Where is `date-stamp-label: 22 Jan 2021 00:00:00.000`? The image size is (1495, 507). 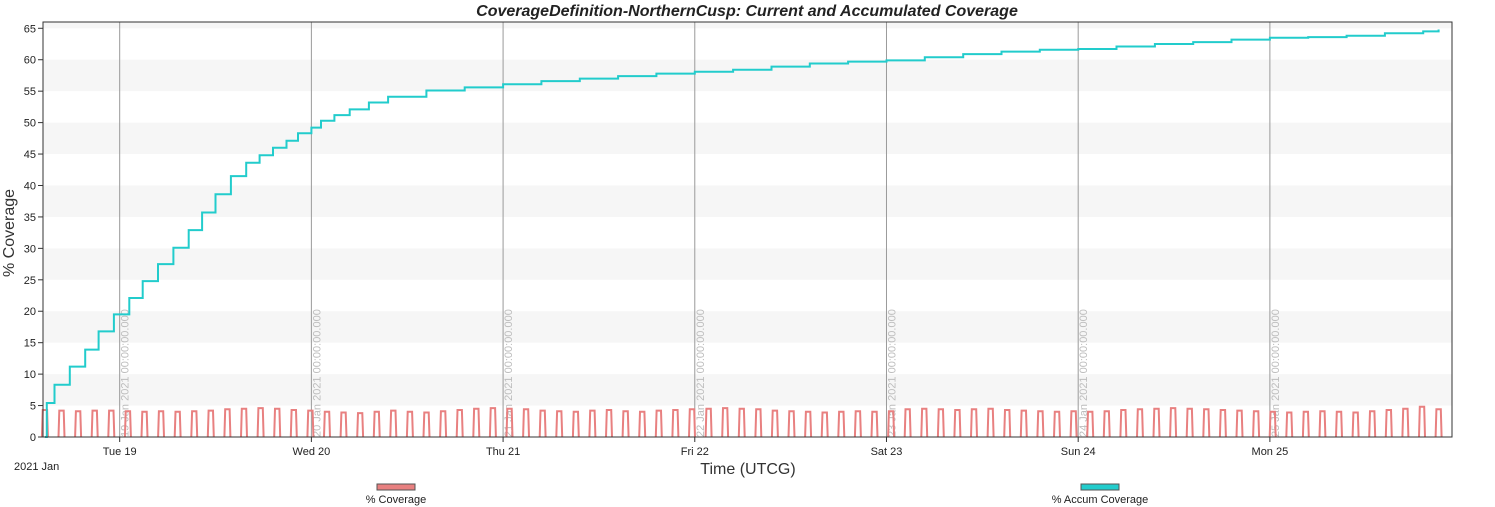
date-stamp-label: 22 Jan 2021 00:00:00.000 is located at coordinates (701, 373).